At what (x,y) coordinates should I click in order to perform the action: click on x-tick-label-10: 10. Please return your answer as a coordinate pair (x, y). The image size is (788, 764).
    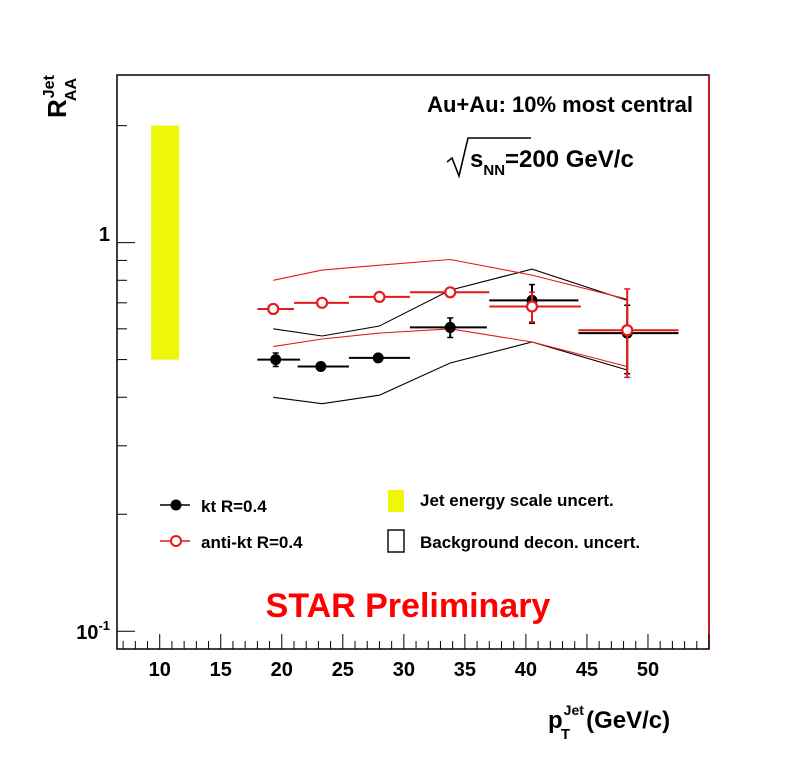
    Looking at the image, I should click on (160, 670).